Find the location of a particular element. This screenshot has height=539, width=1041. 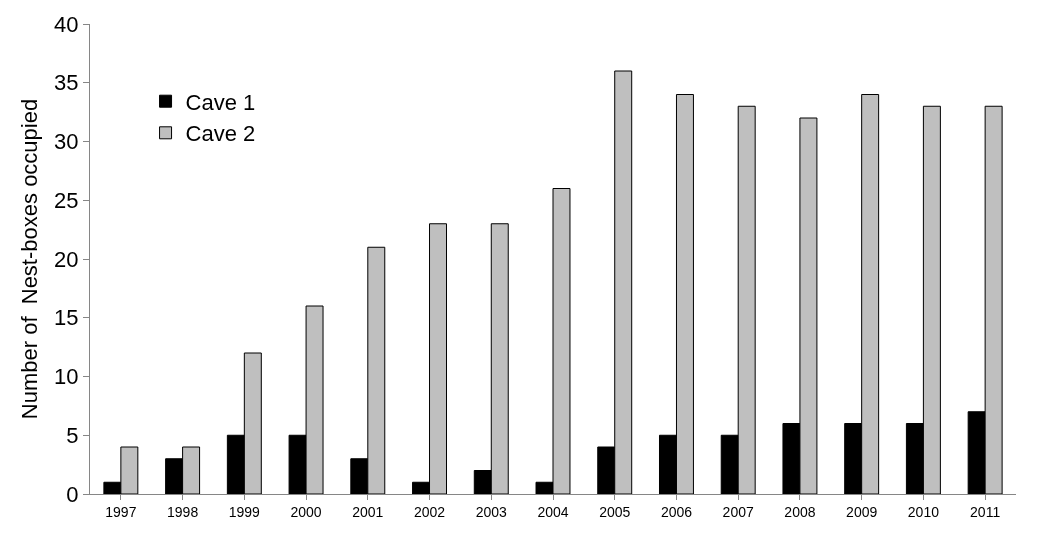

y-tick-label: 30 is located at coordinates (66, 142).